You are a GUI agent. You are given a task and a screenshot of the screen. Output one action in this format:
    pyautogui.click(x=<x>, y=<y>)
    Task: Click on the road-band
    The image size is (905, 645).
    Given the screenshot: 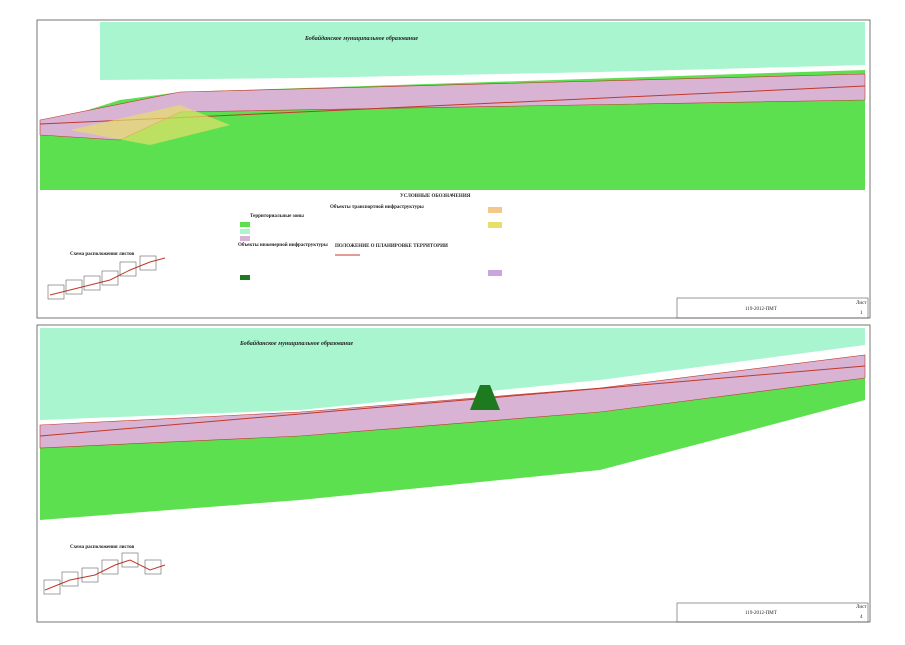 What is the action you would take?
    pyautogui.click(x=452, y=107)
    